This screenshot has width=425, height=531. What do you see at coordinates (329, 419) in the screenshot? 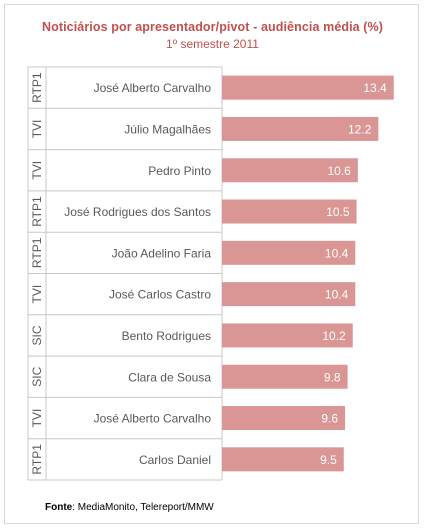
I see `data-label: 9.6` at bounding box center [329, 419].